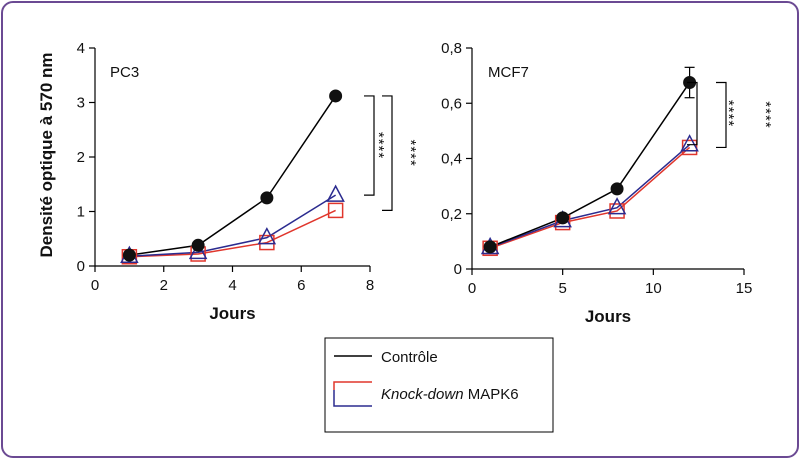  What do you see at coordinates (562, 288) in the screenshot?
I see `x-tick-label: 5` at bounding box center [562, 288].